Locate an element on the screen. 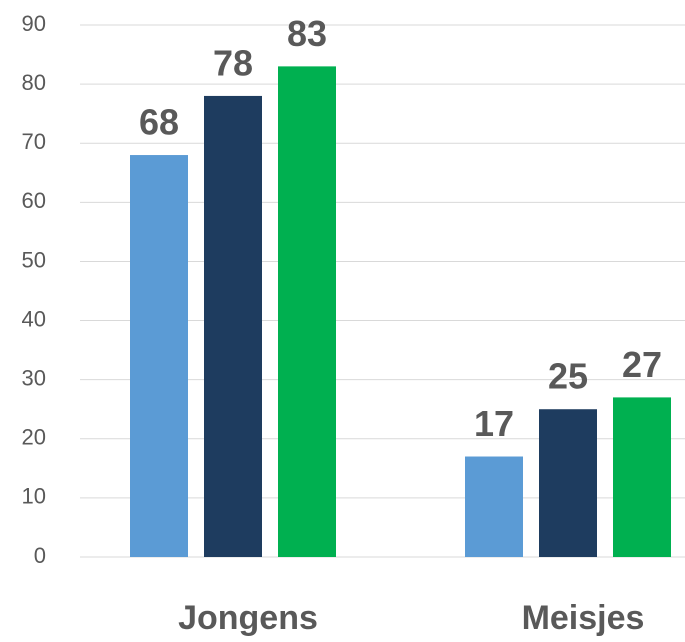 The image size is (685, 642). y-tick-label: 30 is located at coordinates (34, 377).